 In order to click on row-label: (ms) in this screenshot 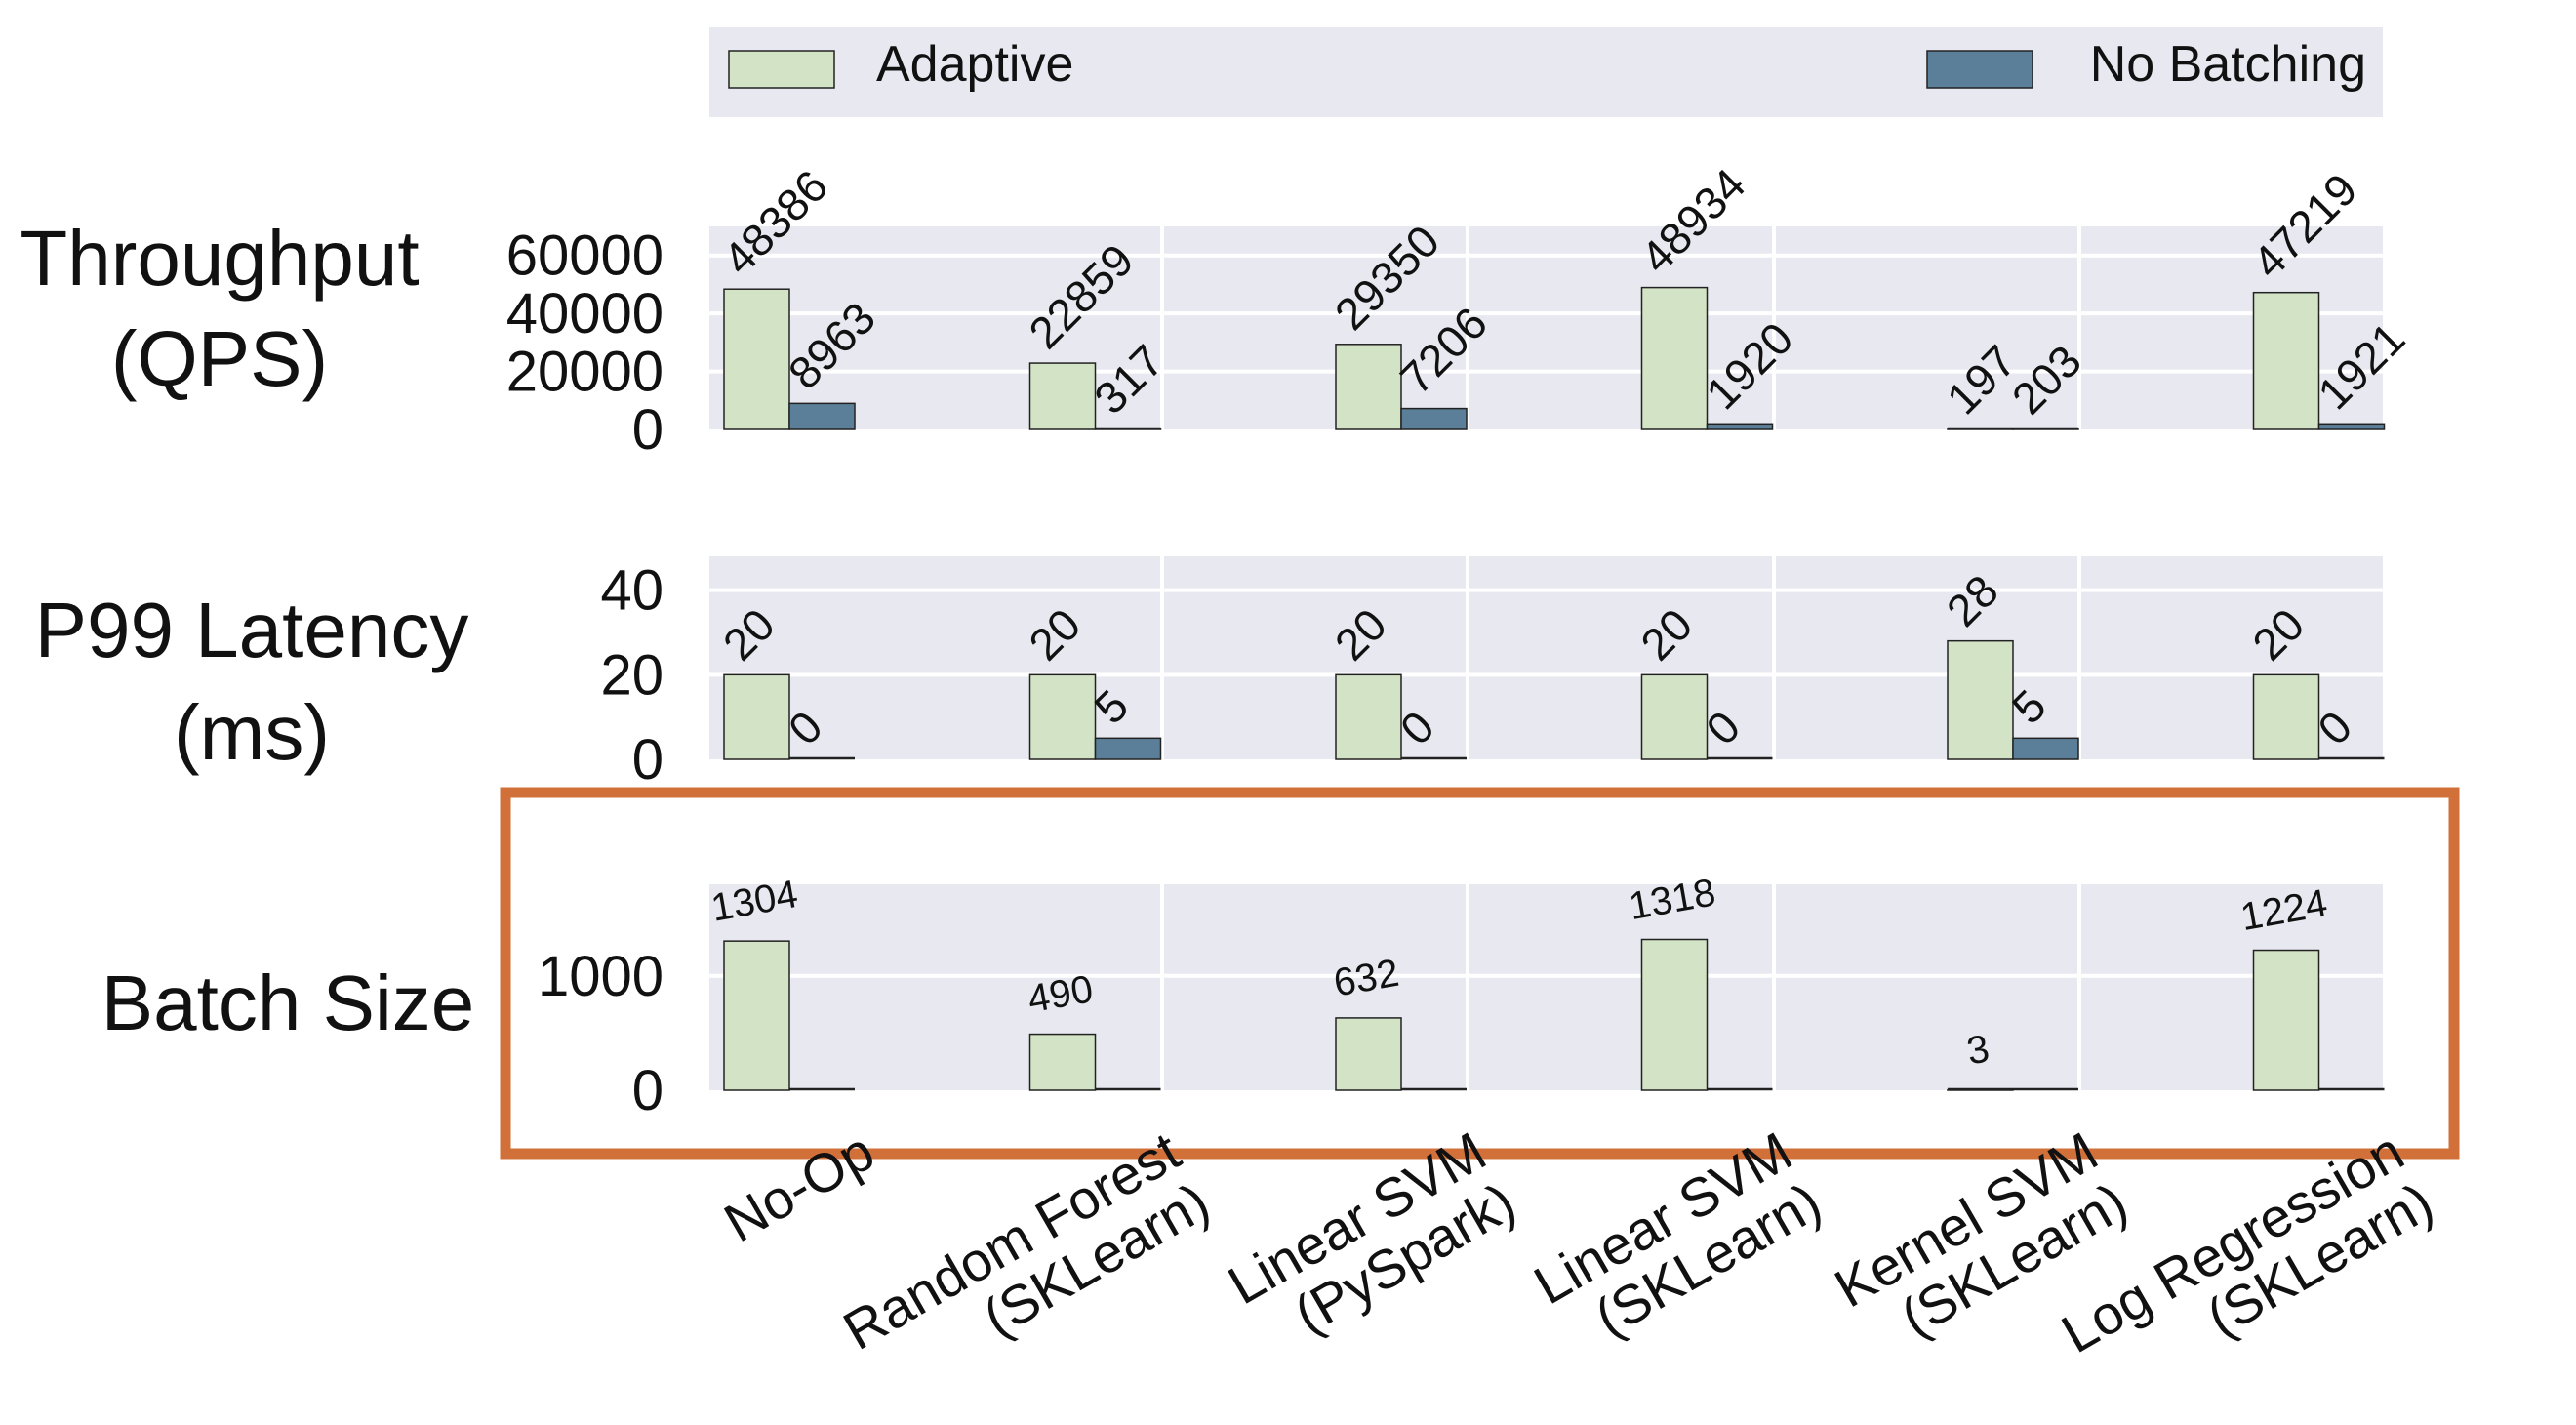, I will do `click(252, 732)`.